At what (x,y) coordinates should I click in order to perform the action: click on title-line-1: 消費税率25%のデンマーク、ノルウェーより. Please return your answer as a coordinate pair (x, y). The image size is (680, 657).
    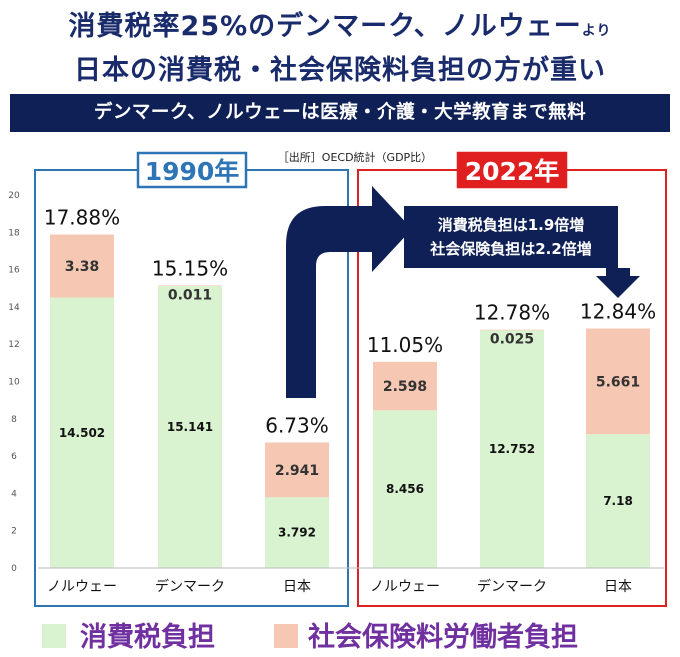
    Looking at the image, I should click on (340, 23).